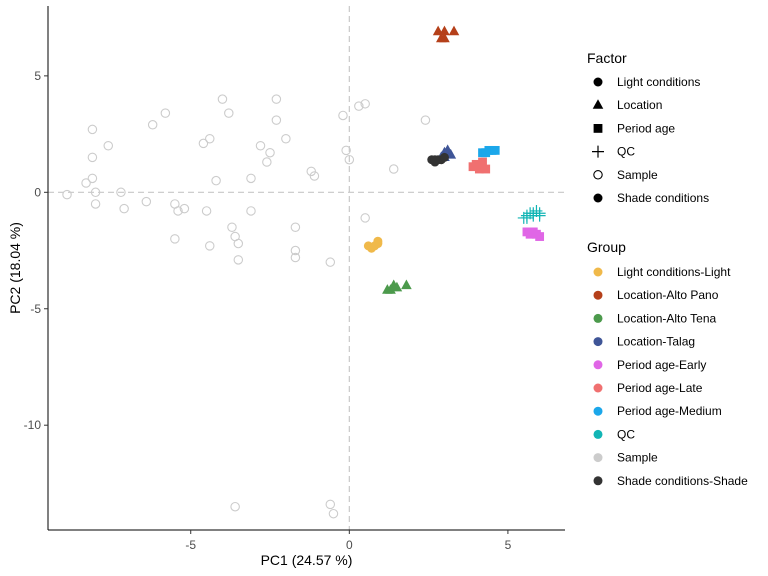 The height and width of the screenshot is (576, 768). I want to click on data-point-period-age-medium, so click(495, 150).